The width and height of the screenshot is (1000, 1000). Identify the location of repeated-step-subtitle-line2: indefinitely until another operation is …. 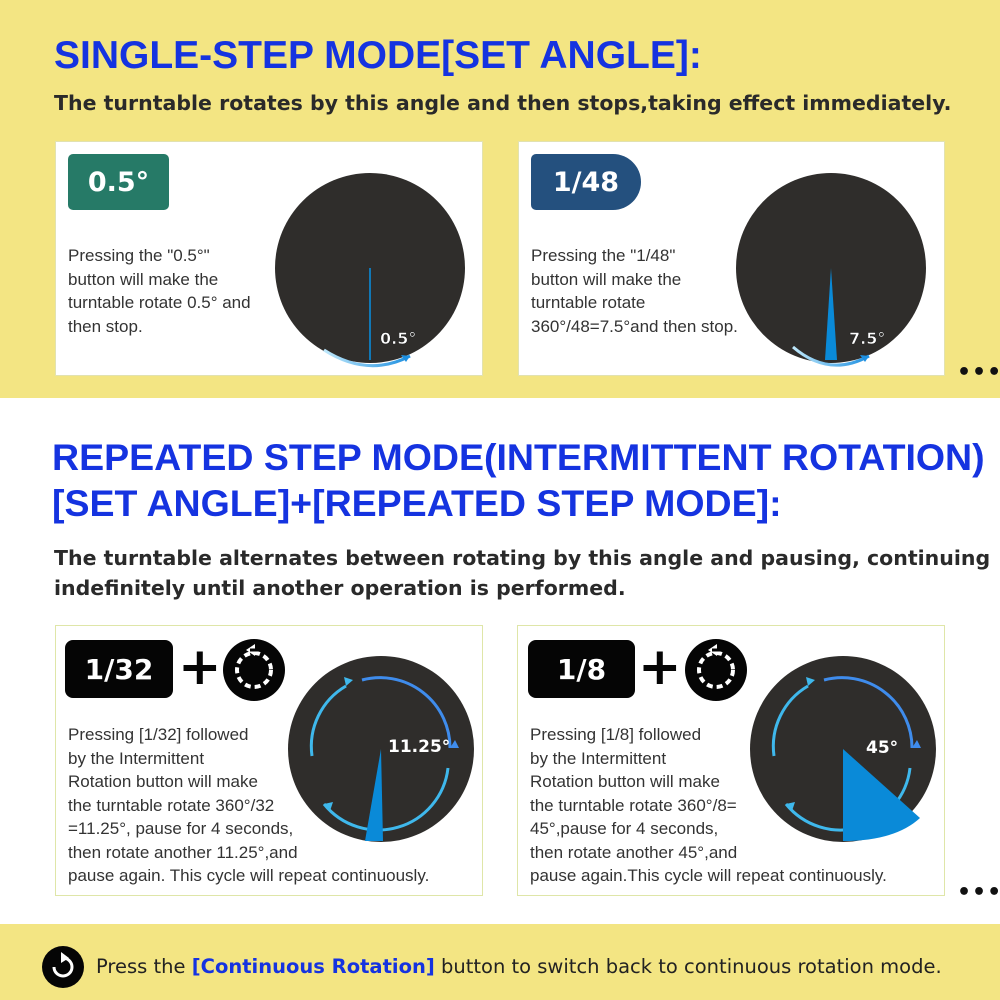
(340, 588).